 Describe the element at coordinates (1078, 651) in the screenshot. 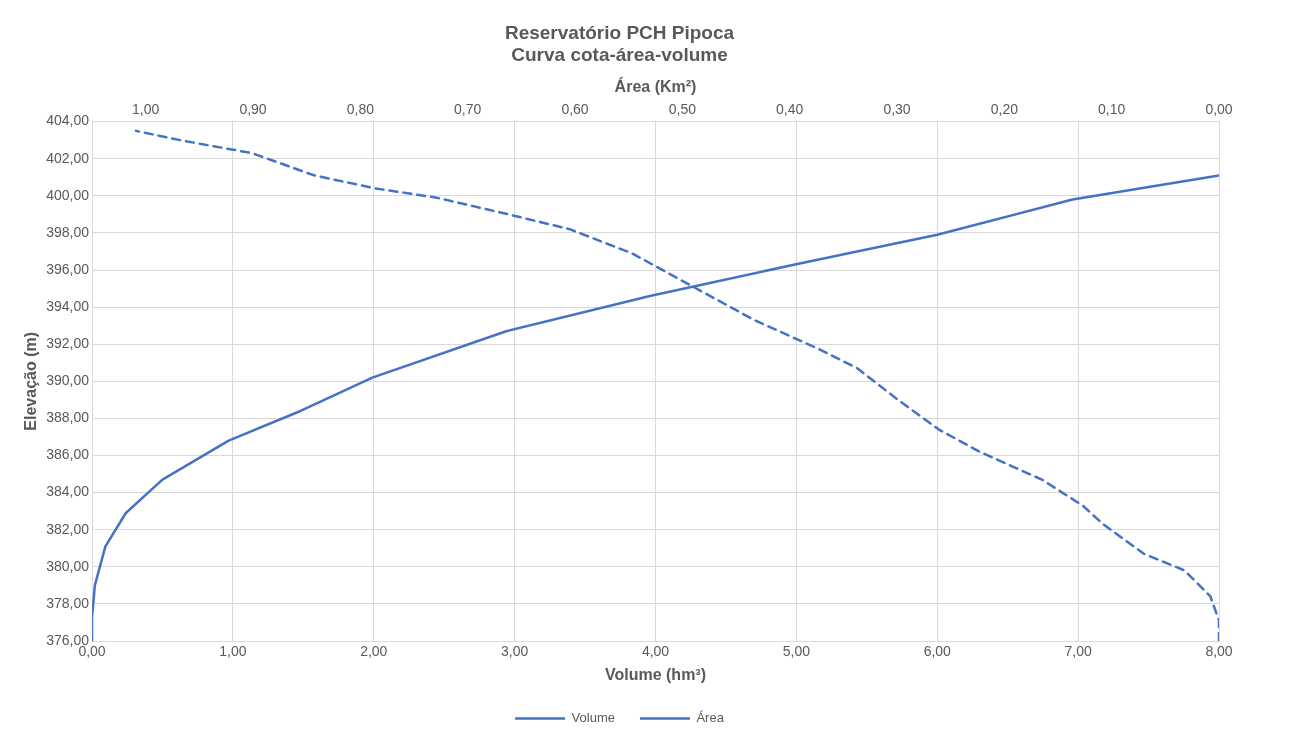

I see `x-tick-label: 7,00` at that location.